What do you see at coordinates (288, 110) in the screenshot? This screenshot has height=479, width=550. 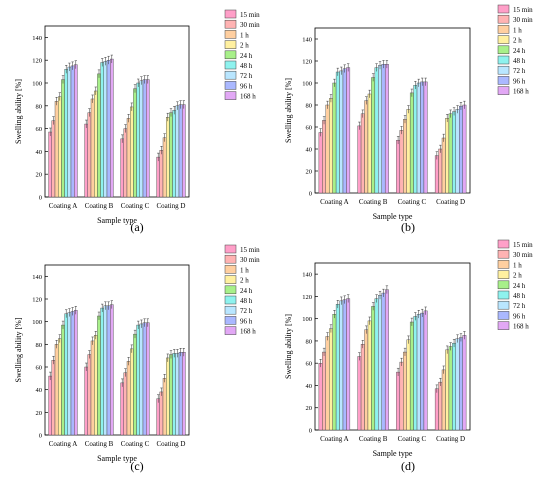 I see `y-axis-label: Swelling ability [%]` at bounding box center [288, 110].